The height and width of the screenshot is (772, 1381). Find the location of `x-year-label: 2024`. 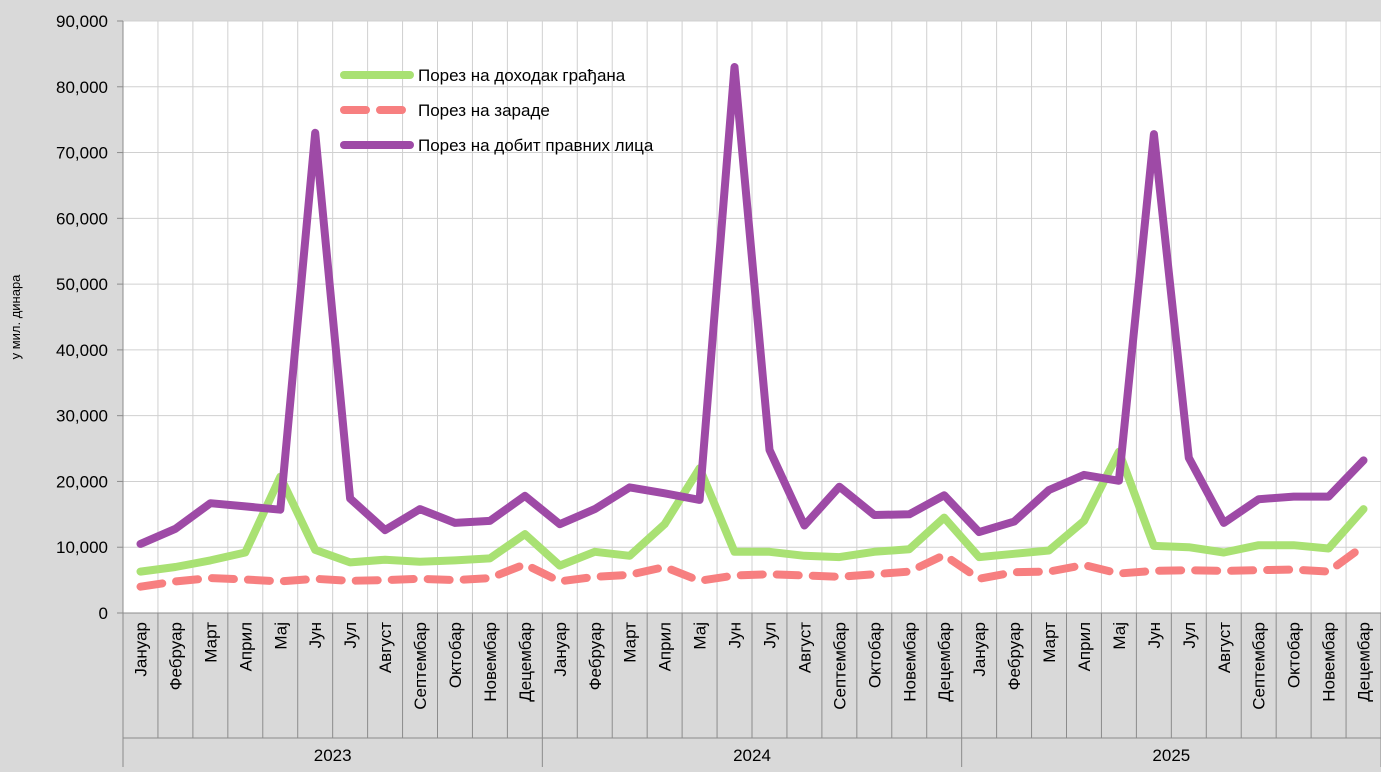

x-year-label: 2024 is located at coordinates (752, 755).